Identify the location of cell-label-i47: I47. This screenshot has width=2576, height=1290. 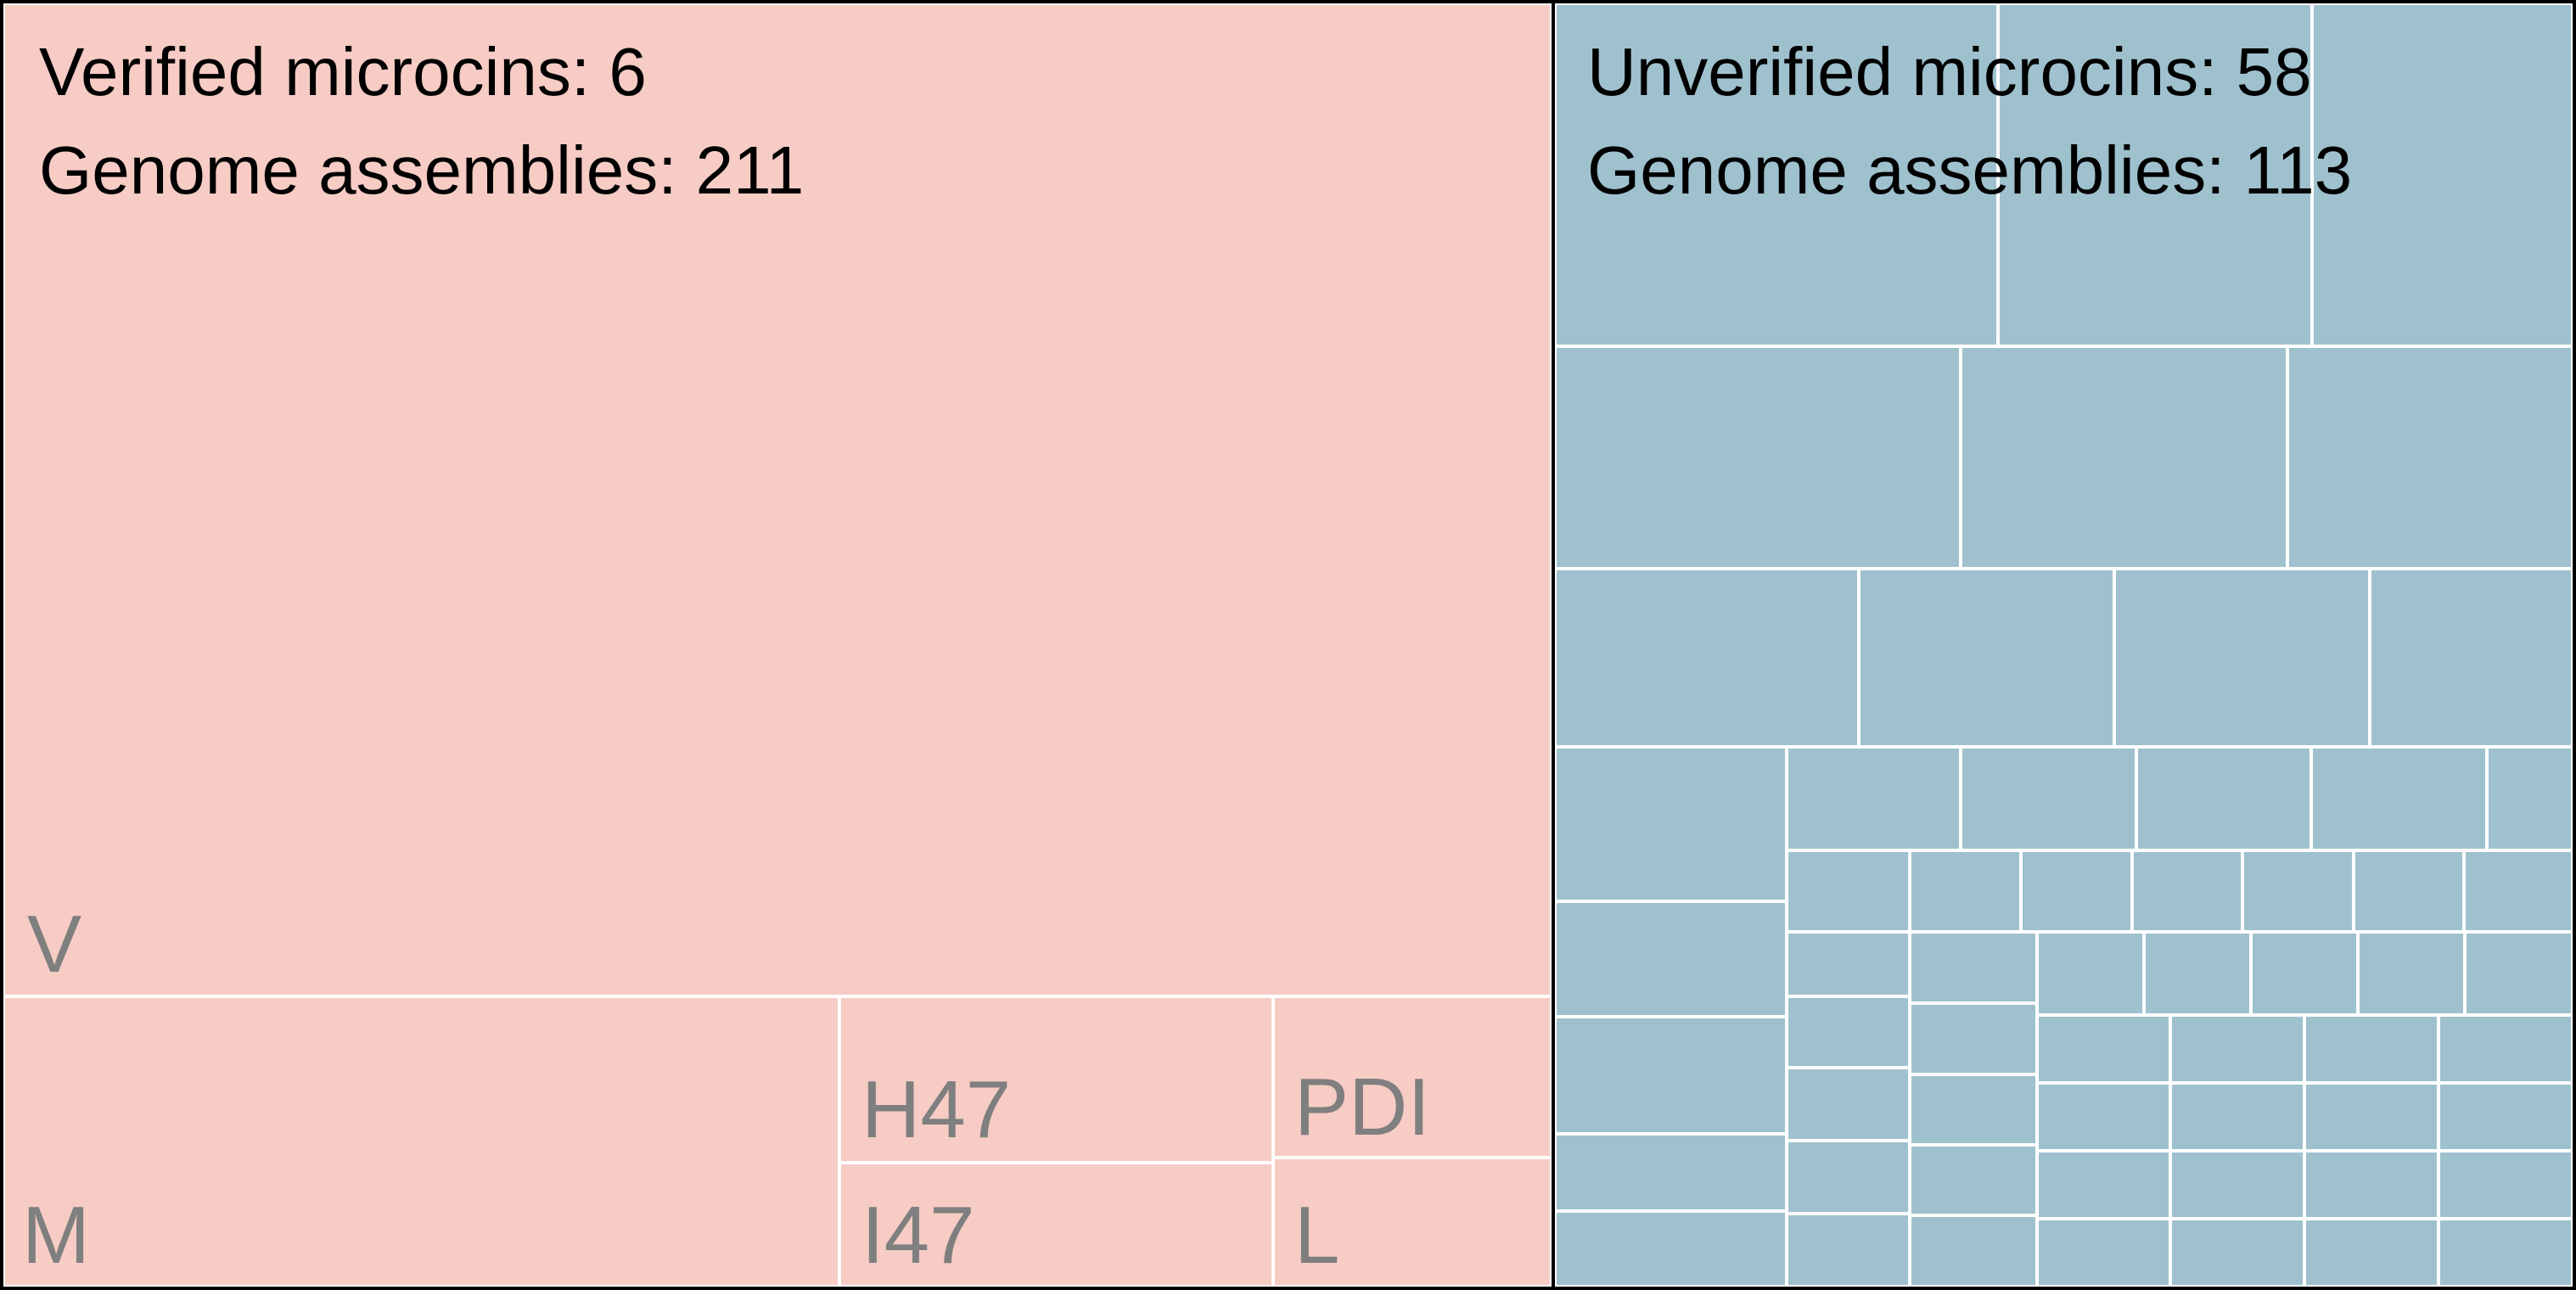
(917, 1235).